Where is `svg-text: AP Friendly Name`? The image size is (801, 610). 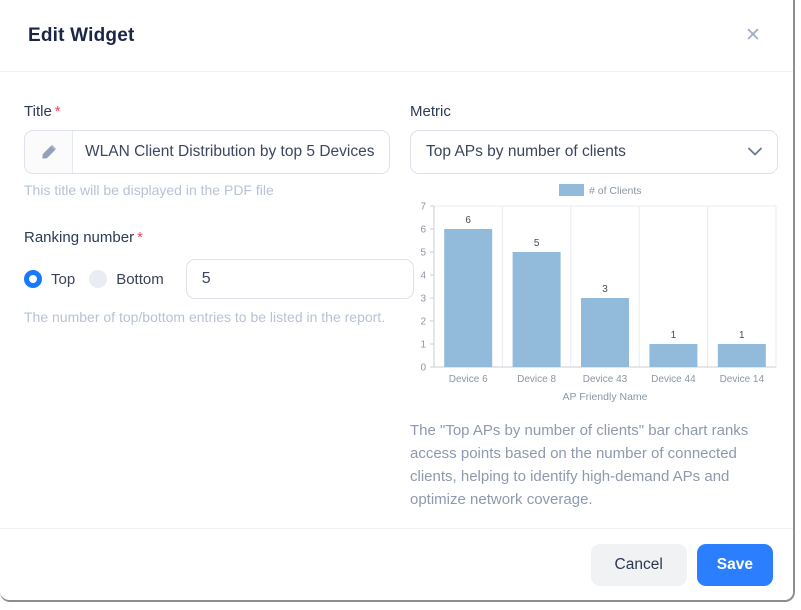
svg-text: AP Friendly Name is located at coordinates (604, 397).